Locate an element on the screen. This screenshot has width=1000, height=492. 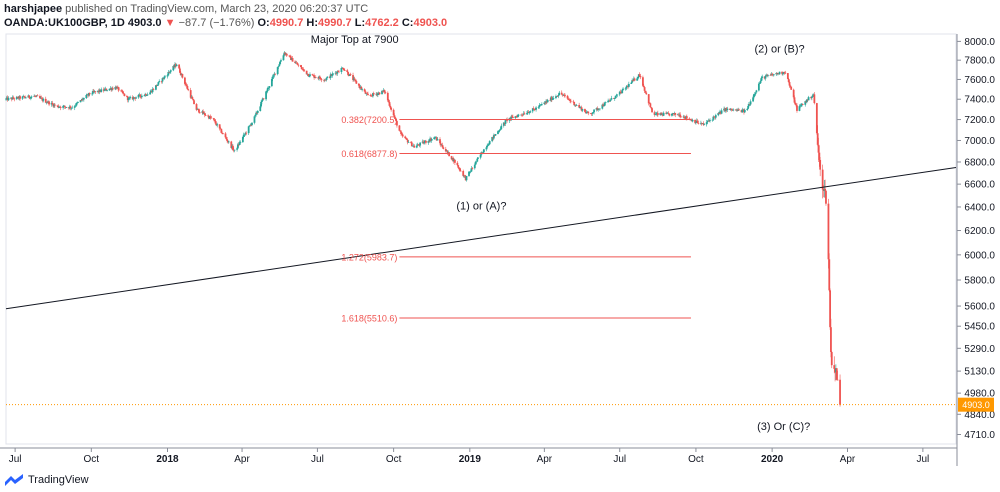
wave-annotation: (2) or (B)? is located at coordinates (780, 50).